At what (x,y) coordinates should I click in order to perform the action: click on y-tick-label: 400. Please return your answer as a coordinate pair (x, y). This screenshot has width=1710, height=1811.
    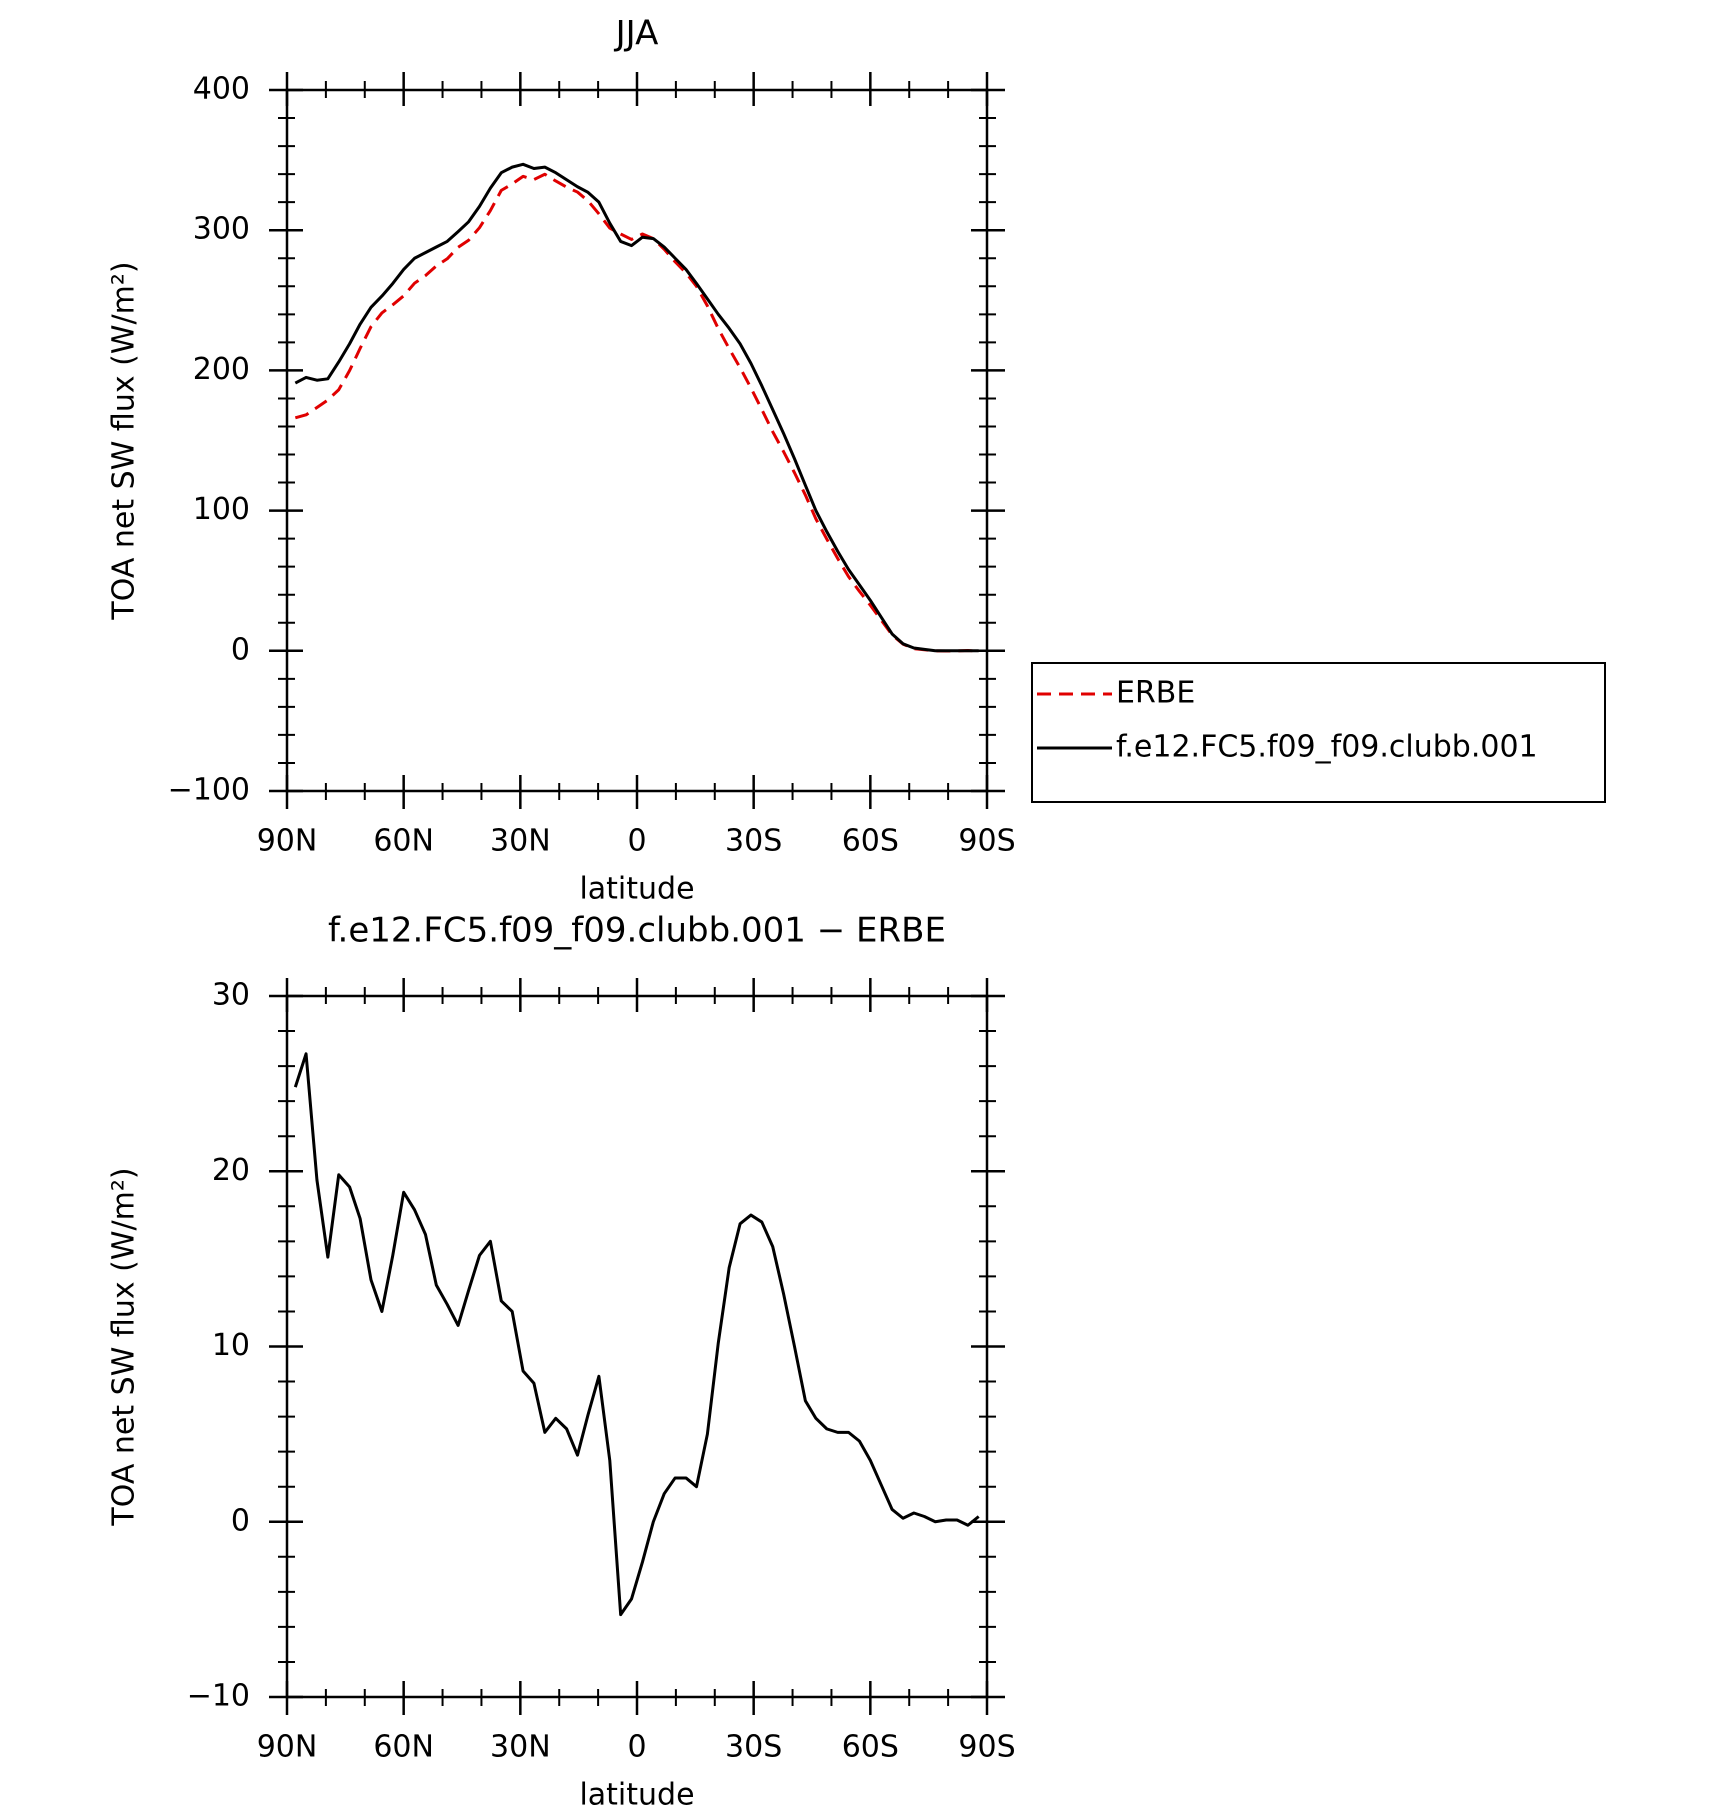
    Looking at the image, I should click on (221, 89).